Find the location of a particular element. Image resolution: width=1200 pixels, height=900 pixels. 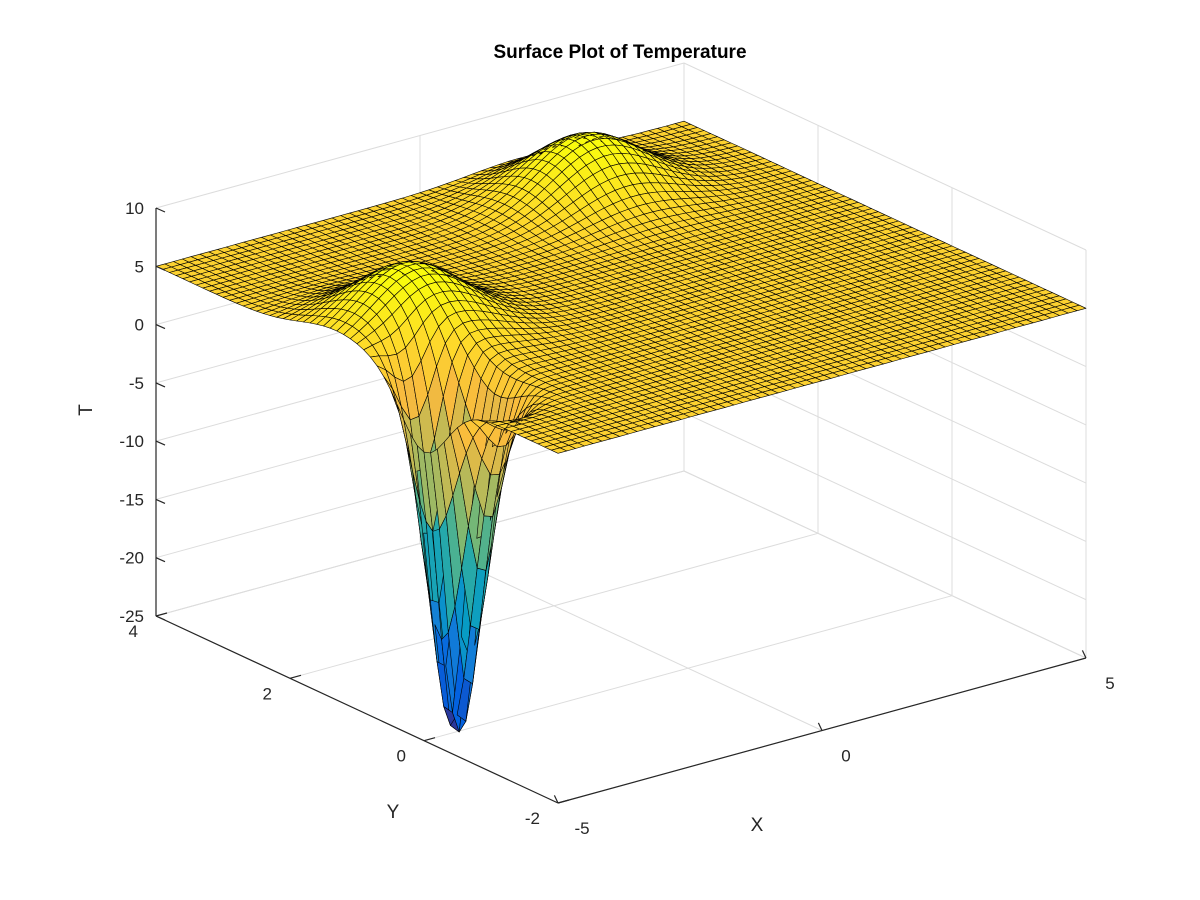

z-tick-label: -20 is located at coordinates (131, 558).